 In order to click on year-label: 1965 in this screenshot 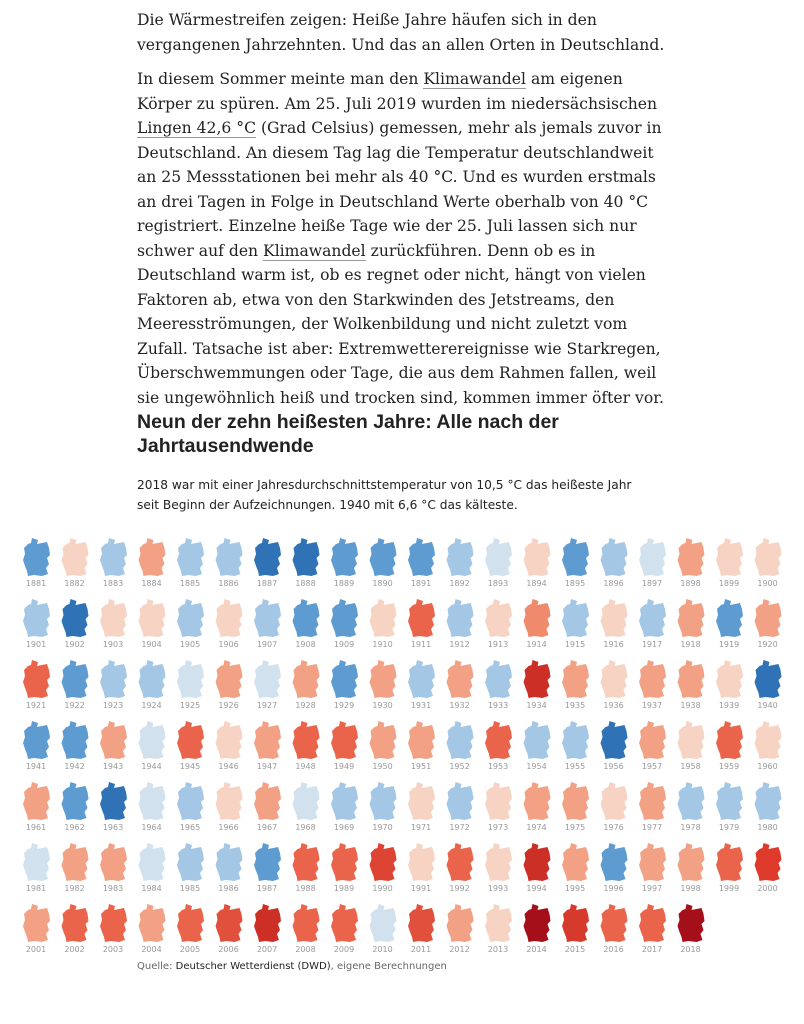, I will do `click(190, 827)`.